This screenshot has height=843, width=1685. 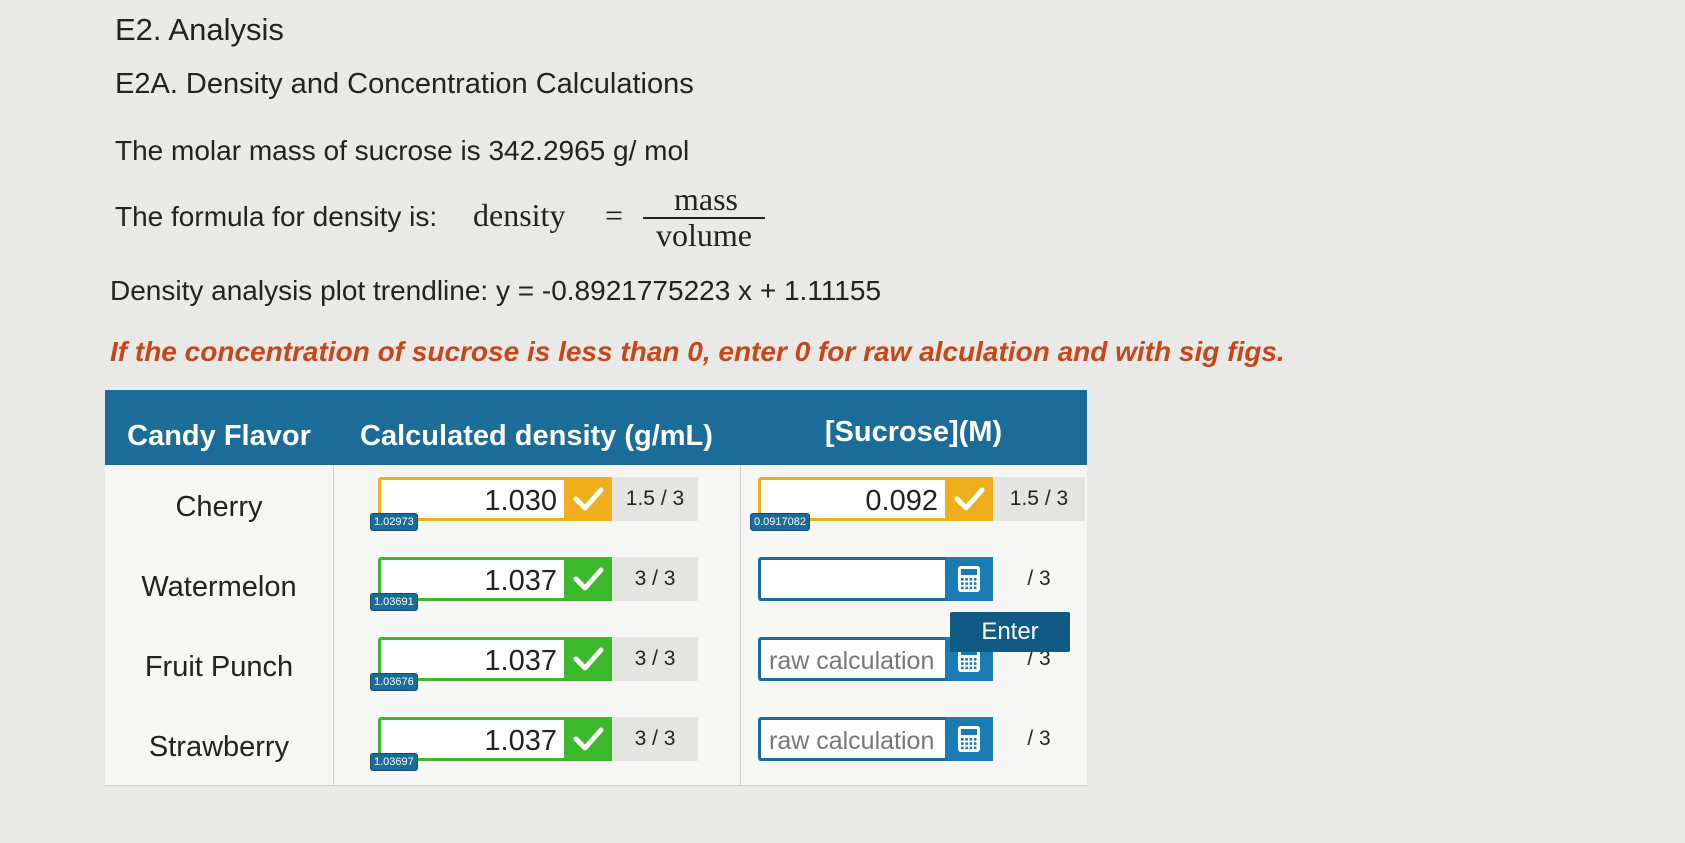 What do you see at coordinates (276, 216) in the screenshot?
I see `formula-label: The formula for density is:` at bounding box center [276, 216].